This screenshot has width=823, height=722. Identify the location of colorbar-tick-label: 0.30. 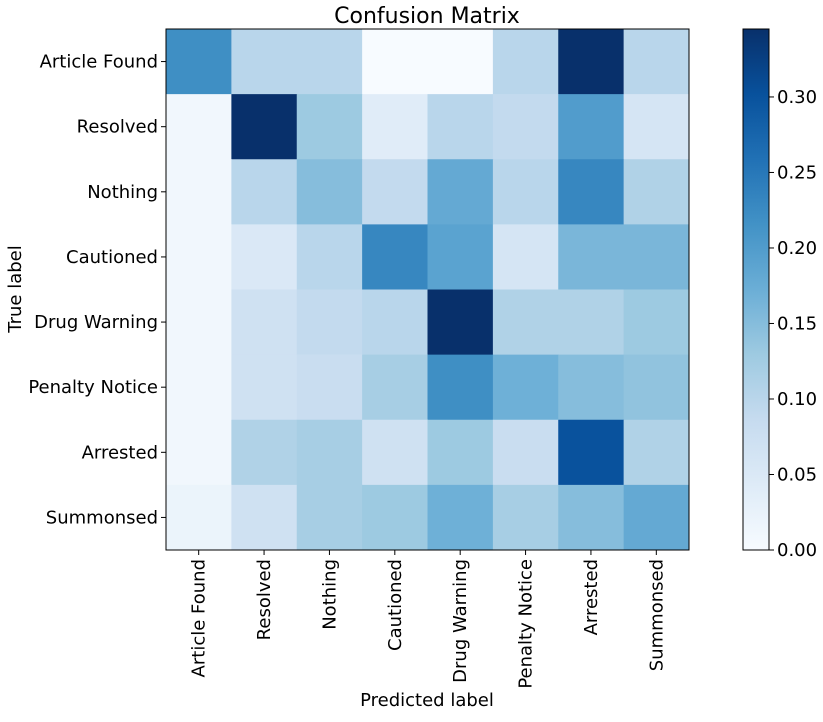
(797, 97).